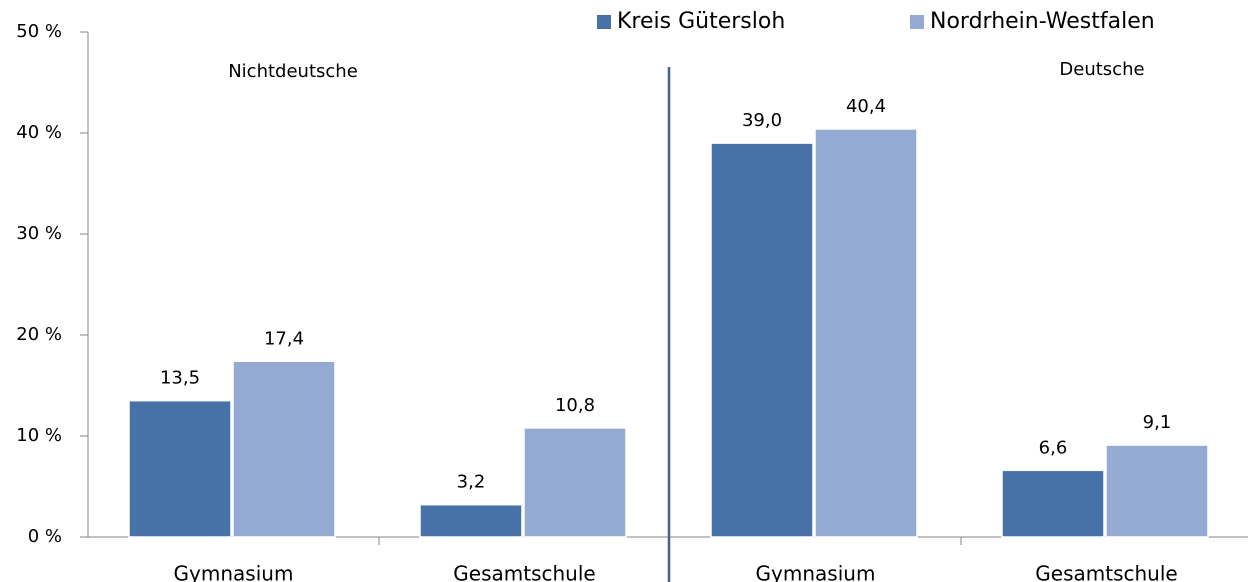 This screenshot has width=1248, height=582. Describe the element at coordinates (39, 31) in the screenshot. I see `y-tick-label: 50 %` at that location.